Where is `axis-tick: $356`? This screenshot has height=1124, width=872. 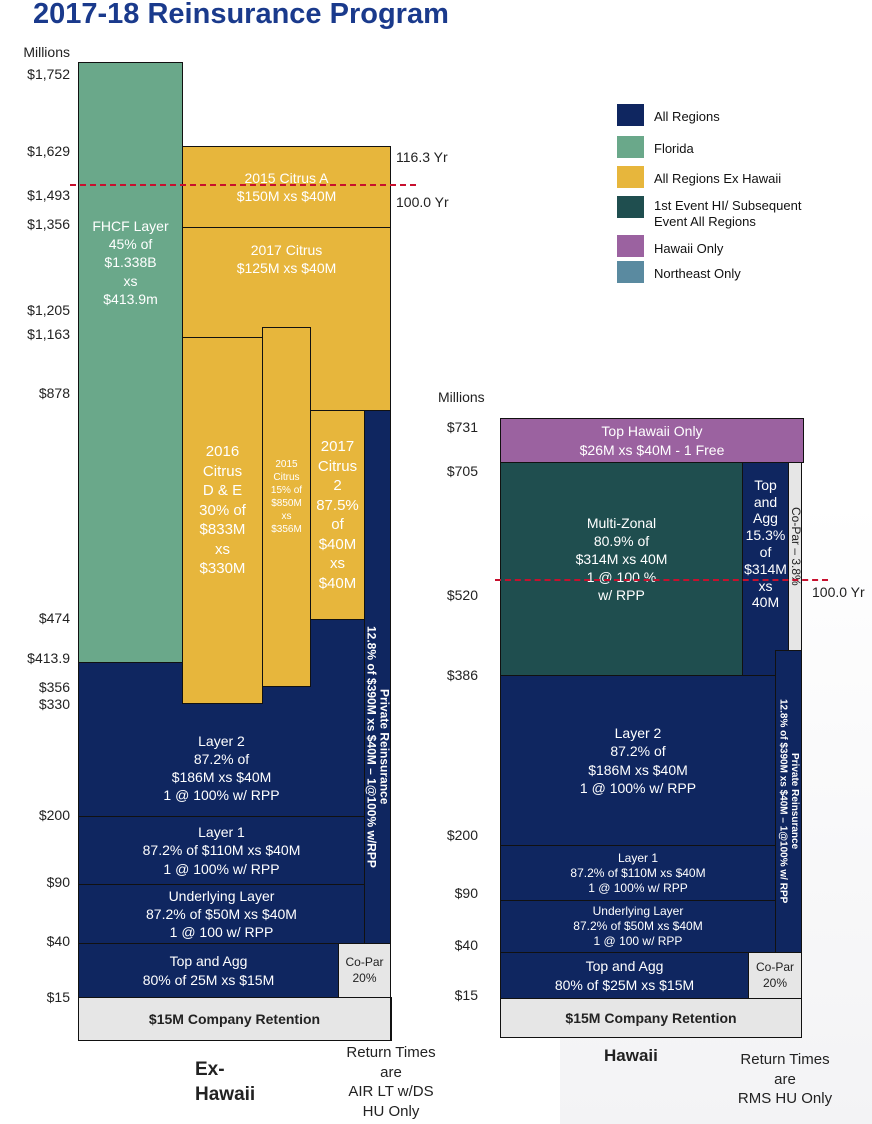 axis-tick: $356 is located at coordinates (54, 687).